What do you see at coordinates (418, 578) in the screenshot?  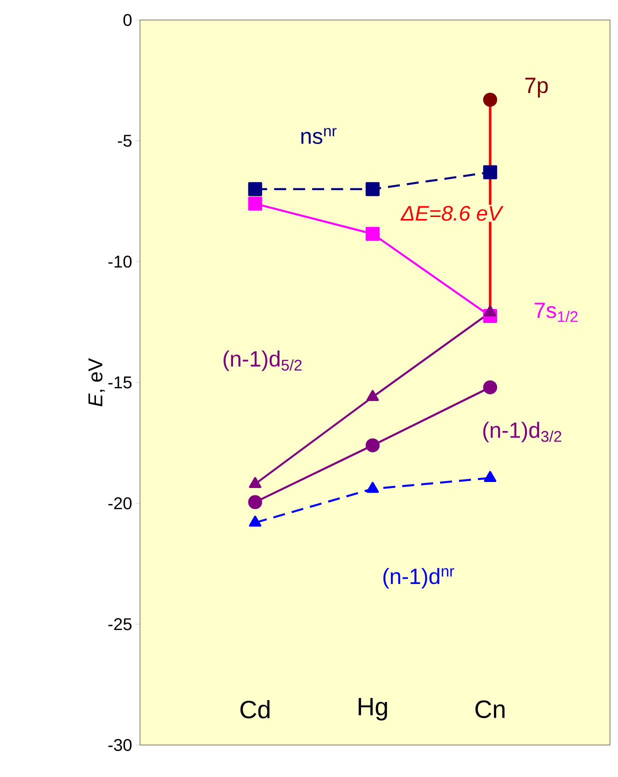 I see `text: (n-1)d$^{nr}$` at bounding box center [418, 578].